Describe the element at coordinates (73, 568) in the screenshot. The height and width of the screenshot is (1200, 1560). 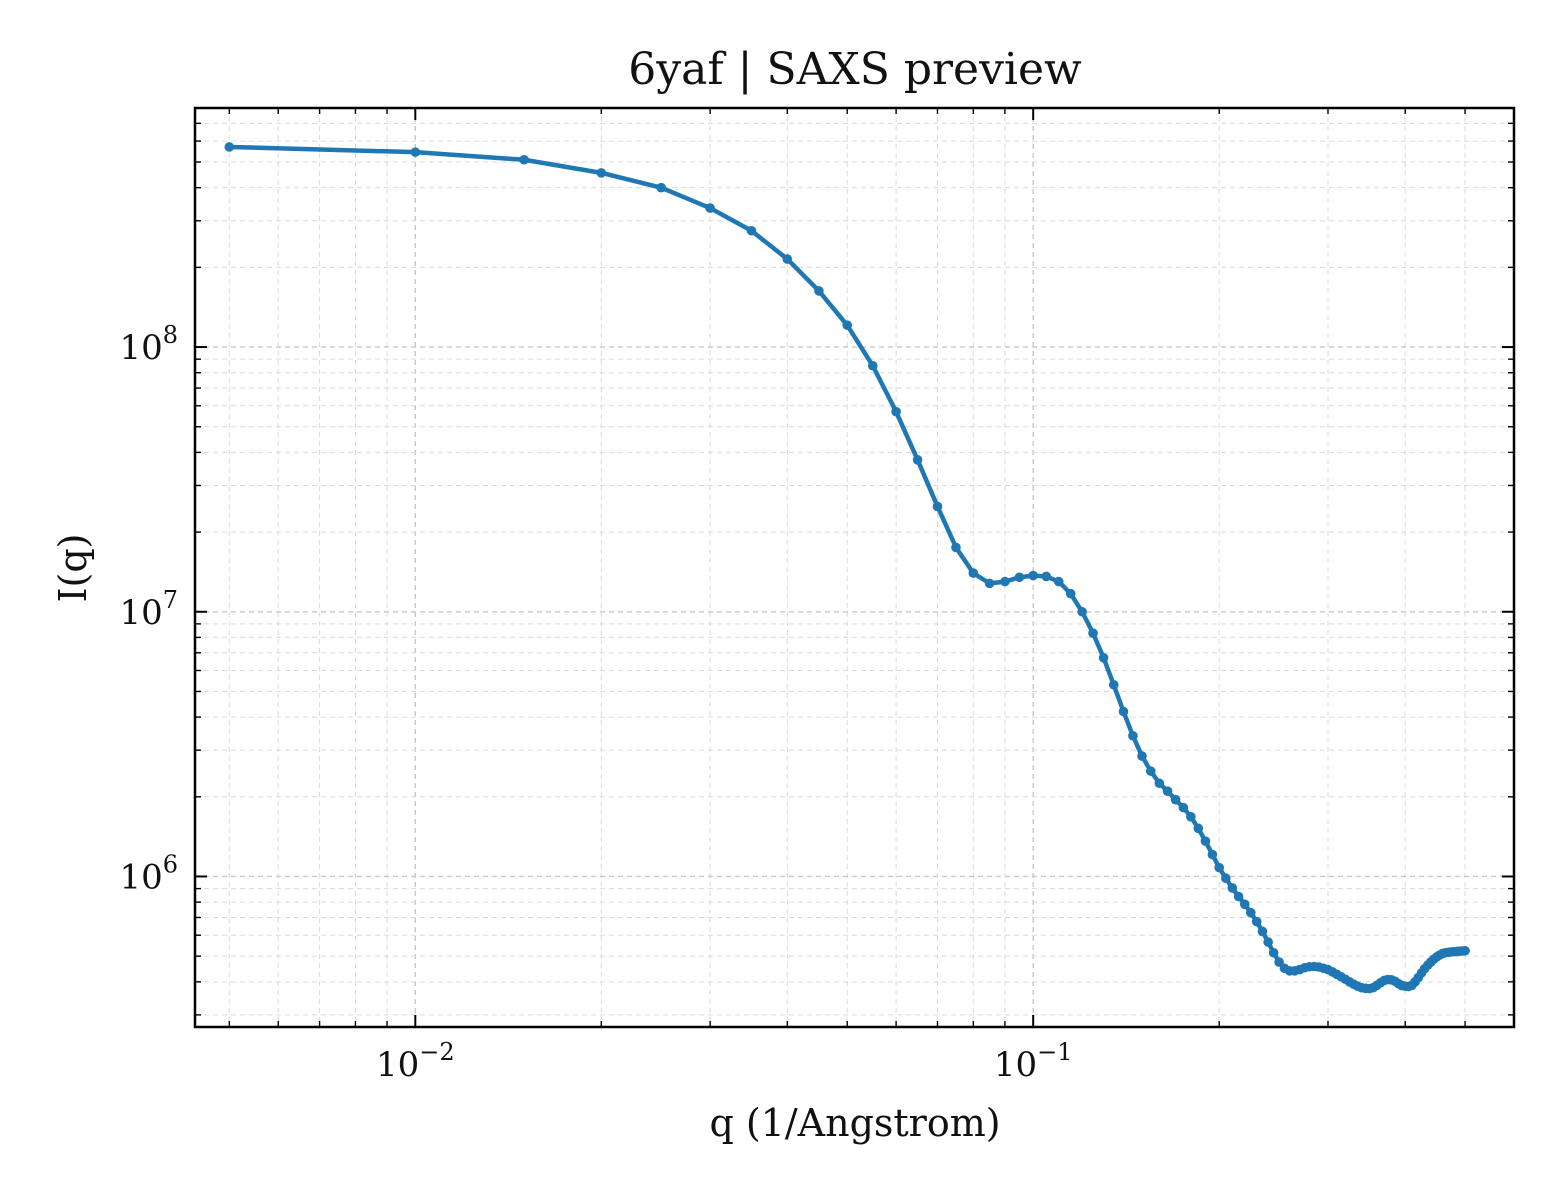
I see `y-axis-label: I(q)` at that location.